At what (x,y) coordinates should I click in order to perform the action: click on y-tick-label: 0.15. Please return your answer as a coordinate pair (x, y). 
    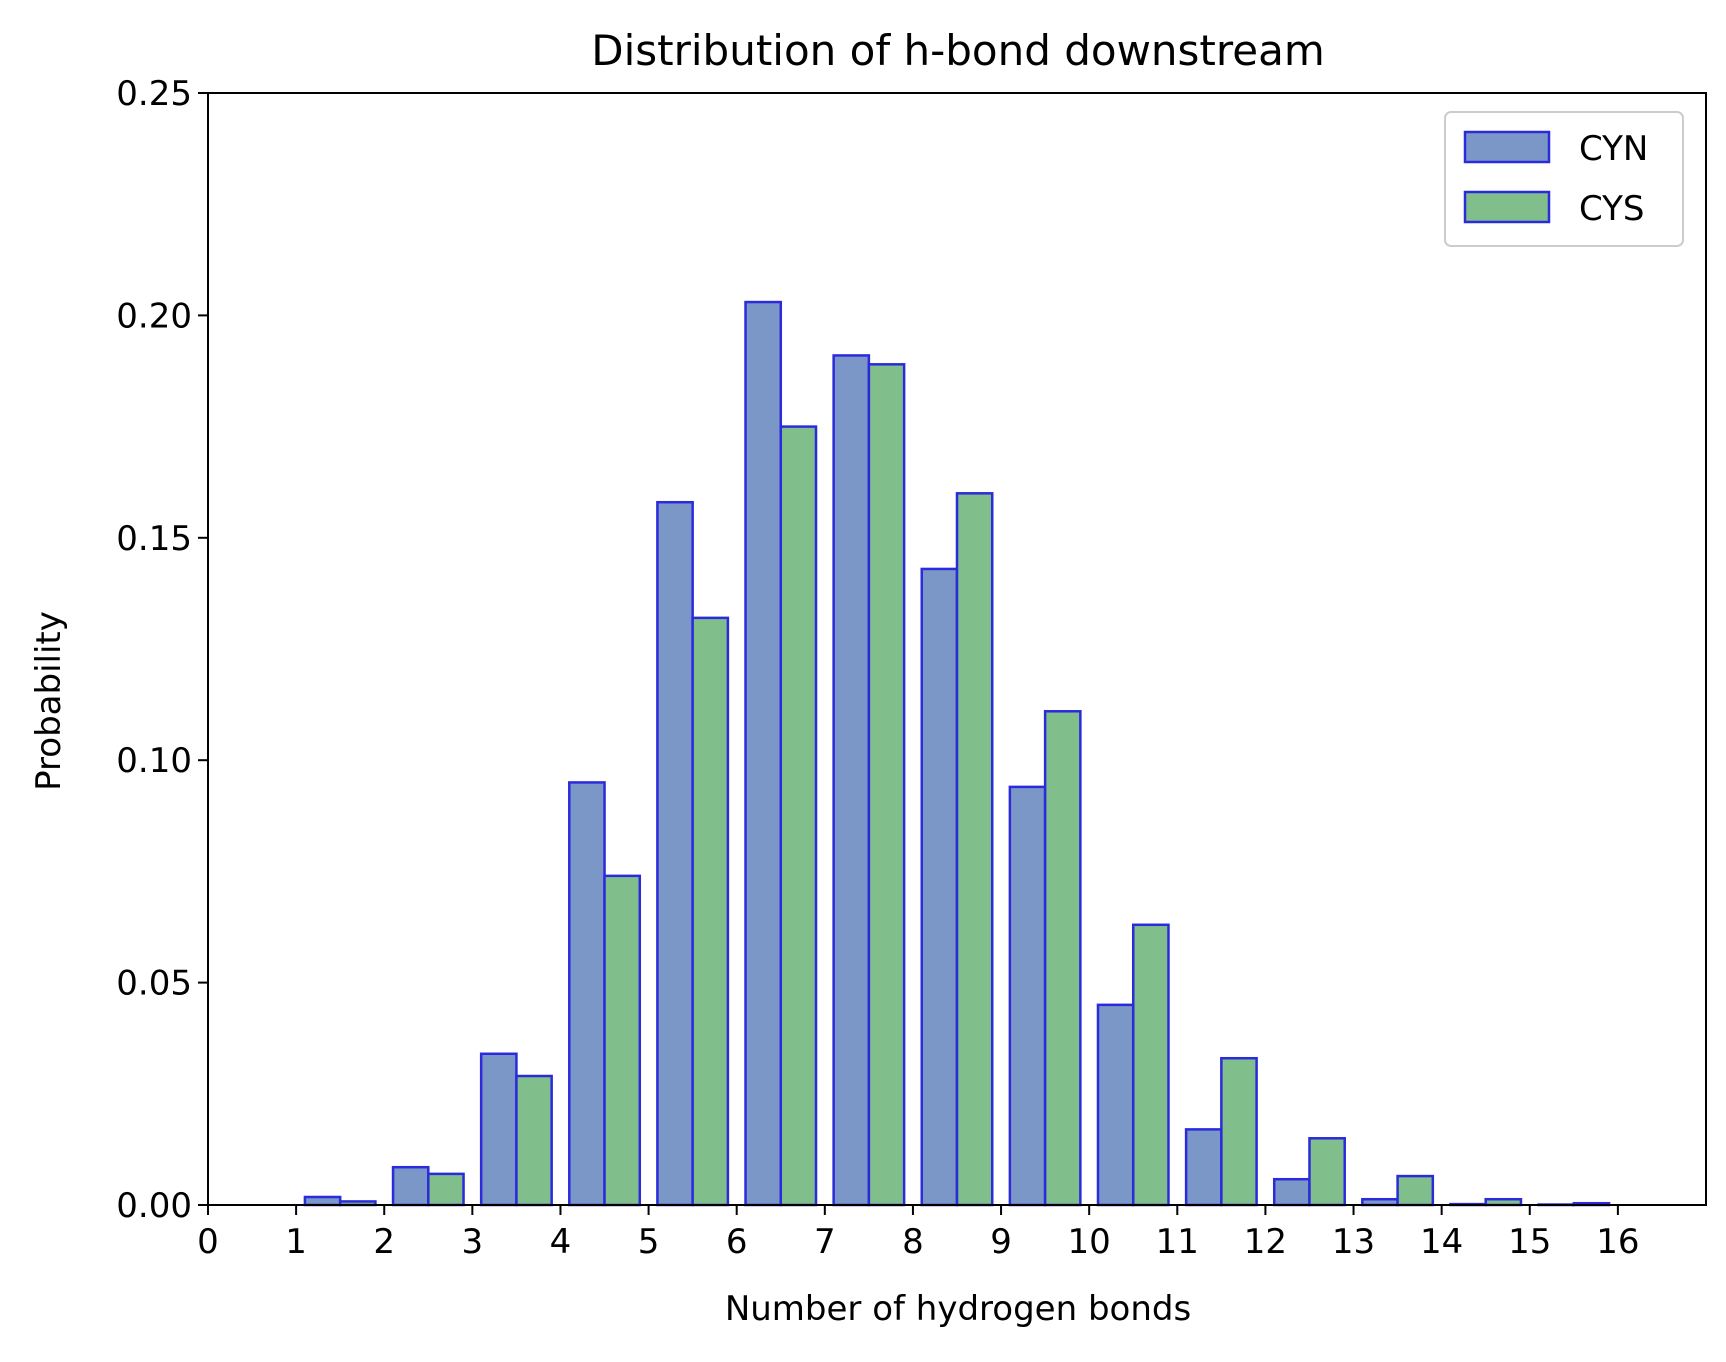
    Looking at the image, I should click on (154, 539).